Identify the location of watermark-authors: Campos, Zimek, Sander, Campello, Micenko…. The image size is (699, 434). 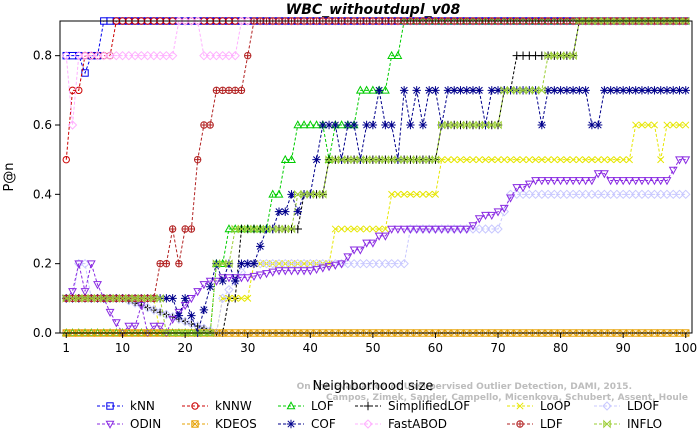
(507, 398).